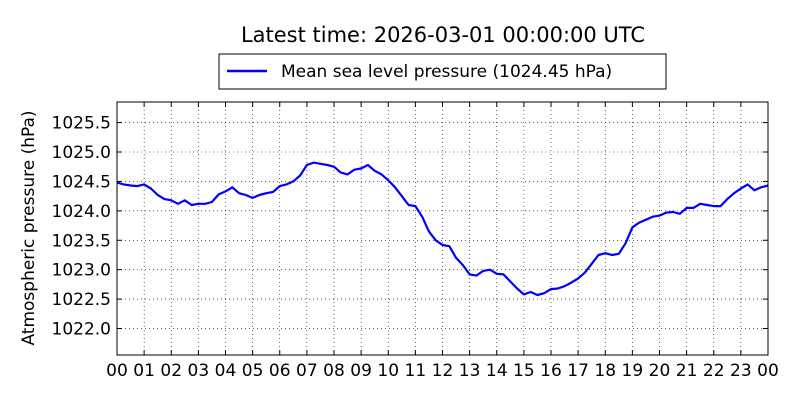 This screenshot has height=400, width=800. What do you see at coordinates (633, 371) in the screenshot?
I see `x-tick-label: 19` at bounding box center [633, 371].